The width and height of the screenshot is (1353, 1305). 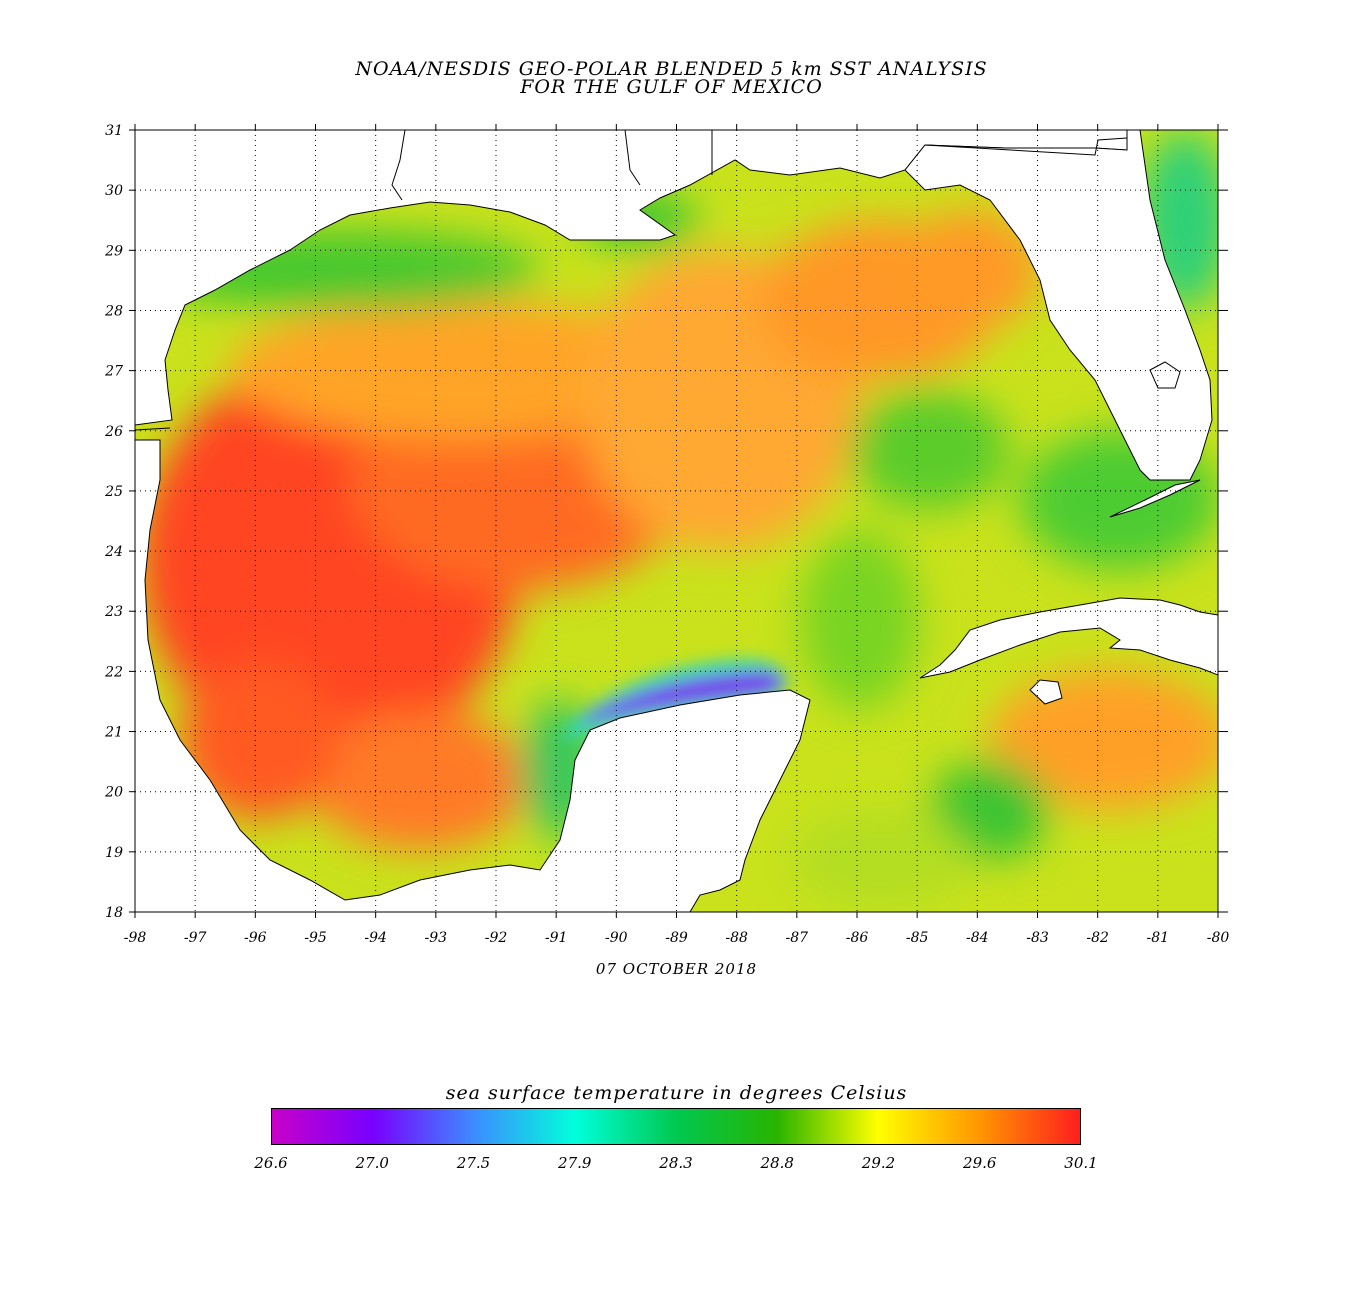 What do you see at coordinates (496, 938) in the screenshot?
I see `longitude-tick-label: -92` at bounding box center [496, 938].